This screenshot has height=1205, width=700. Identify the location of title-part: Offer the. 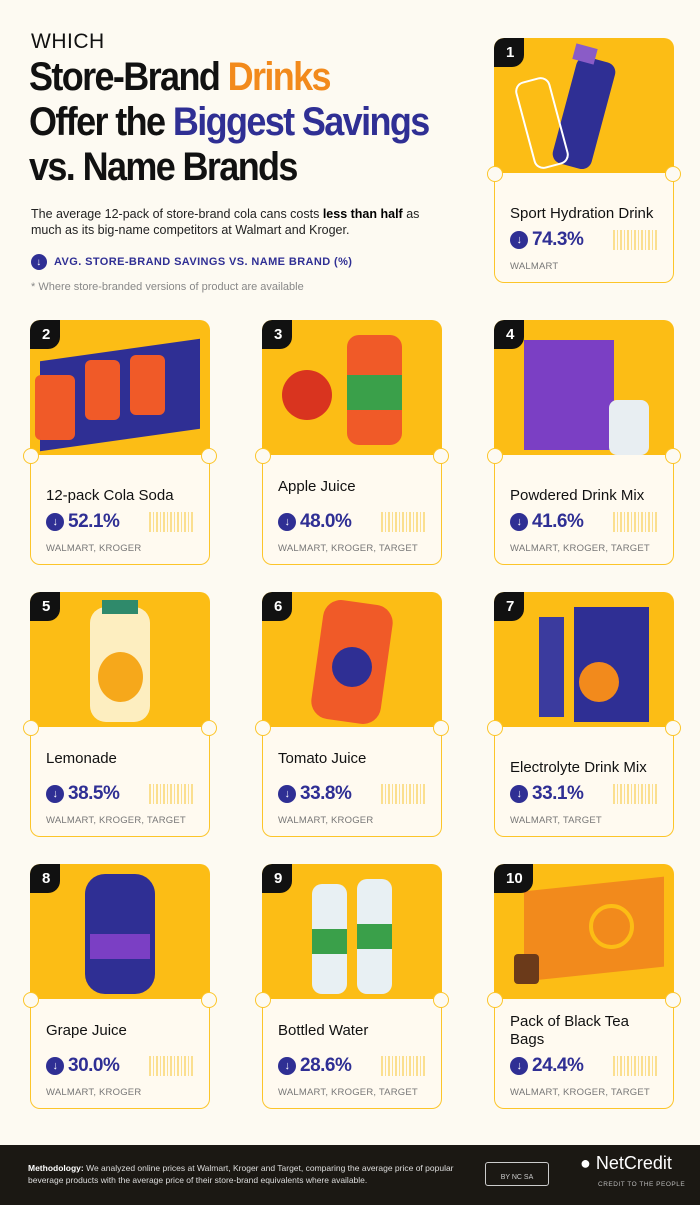
(101, 122).